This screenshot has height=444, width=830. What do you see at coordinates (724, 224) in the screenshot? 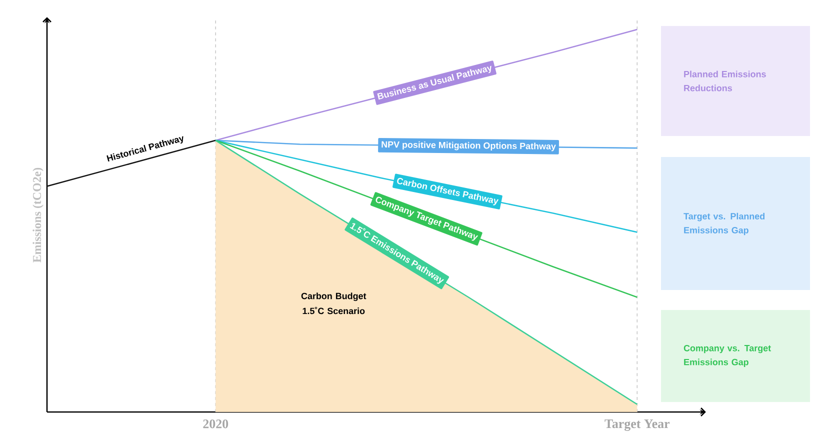
I see `annotation: Target vs. Planned Emissions Gap` at bounding box center [724, 224].